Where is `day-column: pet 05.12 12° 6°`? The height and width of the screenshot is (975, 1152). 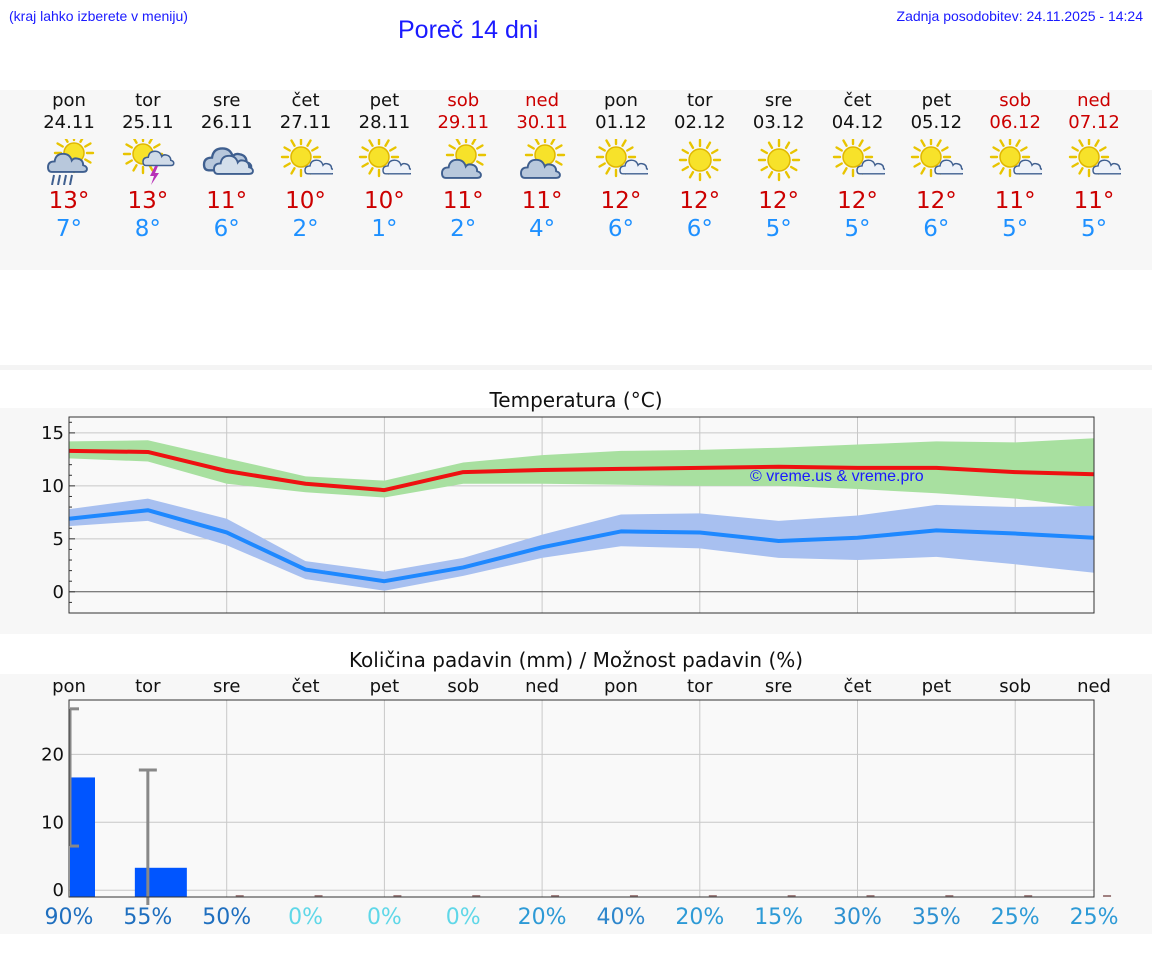
day-column: pet 05.12 12° 6° is located at coordinates (936, 166).